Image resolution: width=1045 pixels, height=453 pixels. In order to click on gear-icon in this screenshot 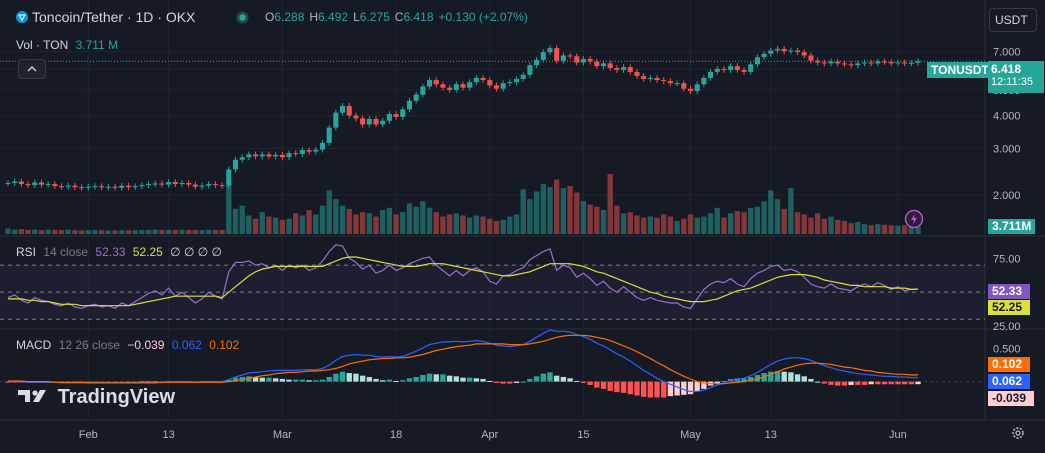, I will do `click(1018, 433)`.